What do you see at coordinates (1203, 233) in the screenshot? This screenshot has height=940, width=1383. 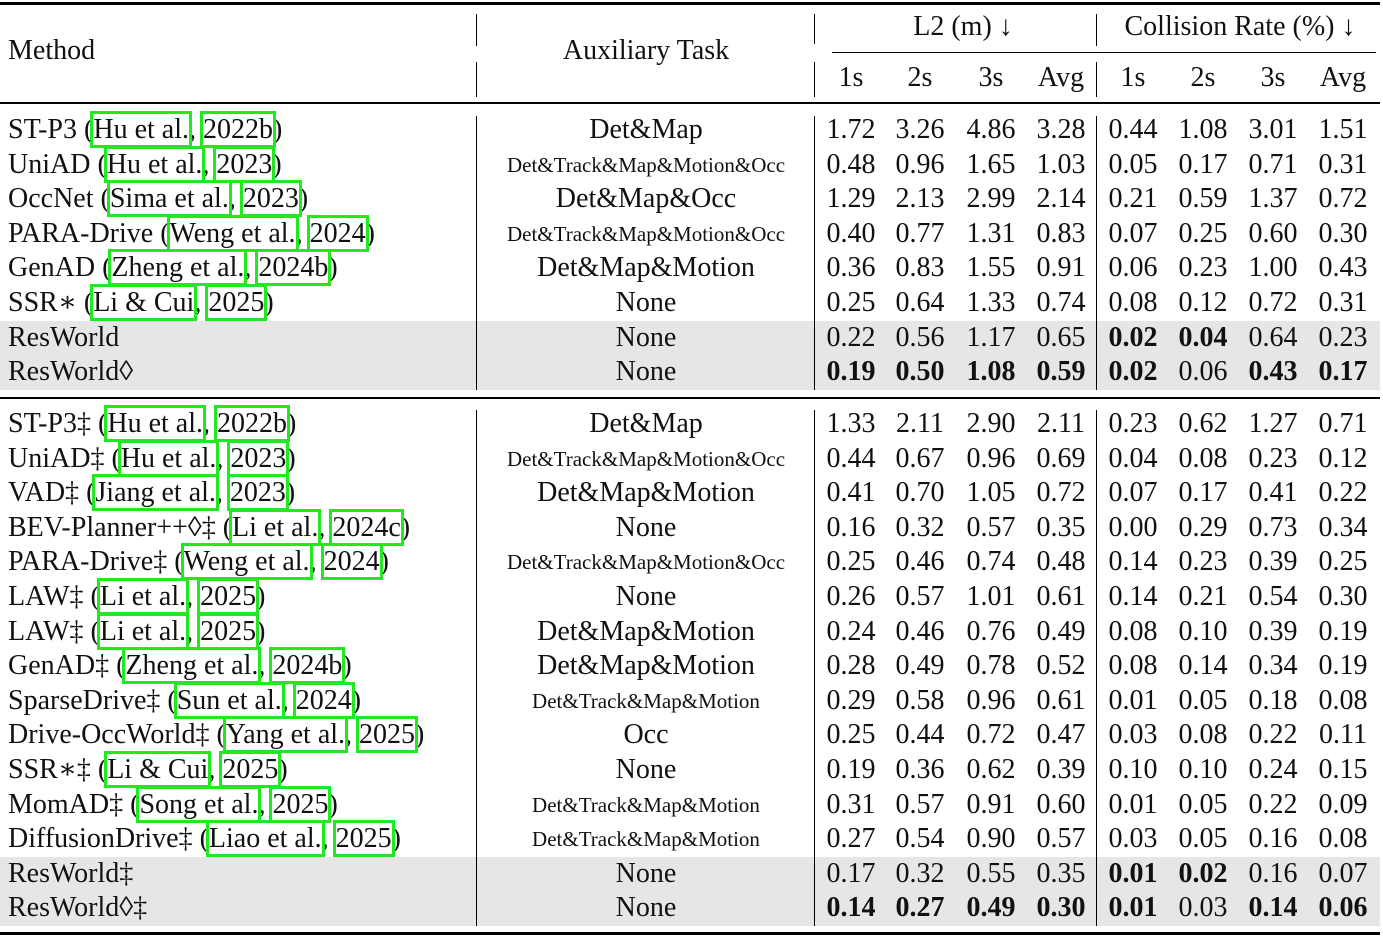 I see `collision-2s-cell: 0.25` at bounding box center [1203, 233].